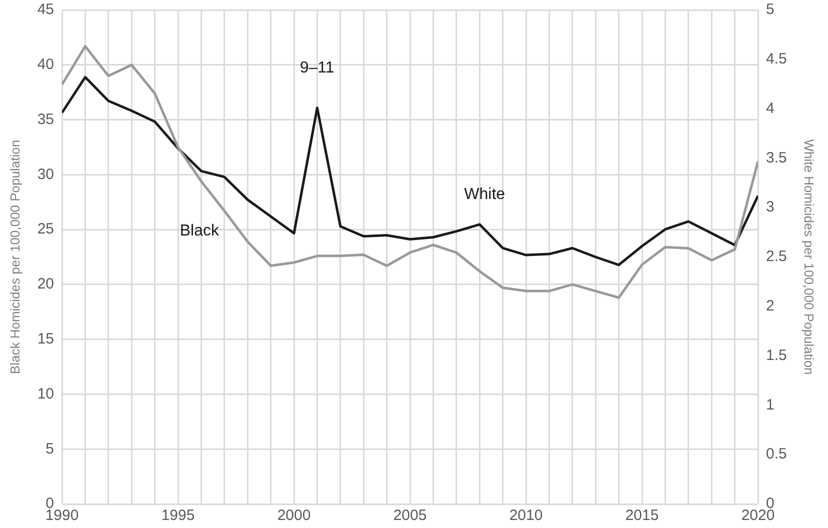  I want to click on y-tick-label: 10, so click(45, 393).